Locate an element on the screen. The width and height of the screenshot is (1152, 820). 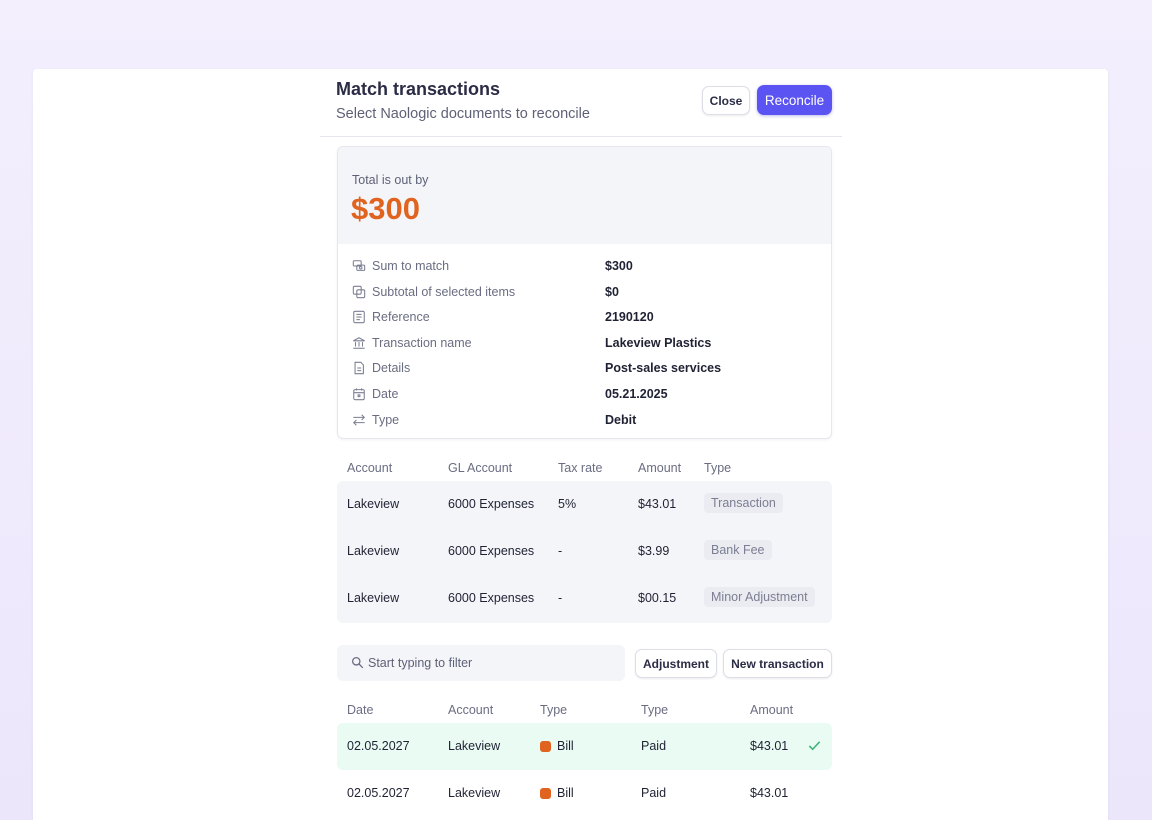
receipt-icon is located at coordinates (359, 317).